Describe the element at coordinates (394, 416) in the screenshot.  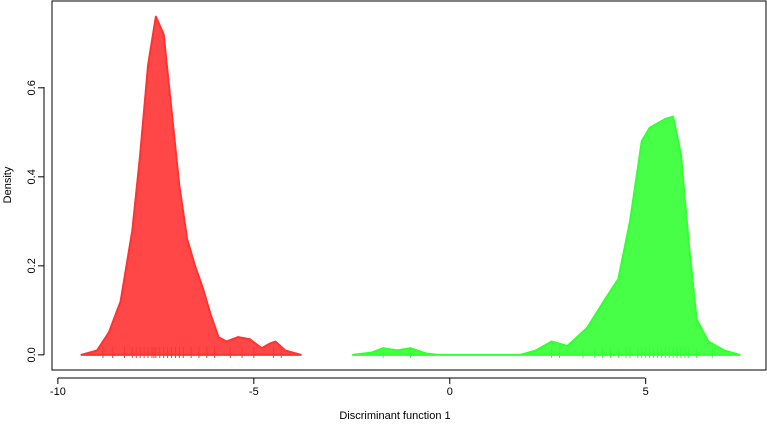
I see `x-axis-label: Discriminant function 1` at that location.